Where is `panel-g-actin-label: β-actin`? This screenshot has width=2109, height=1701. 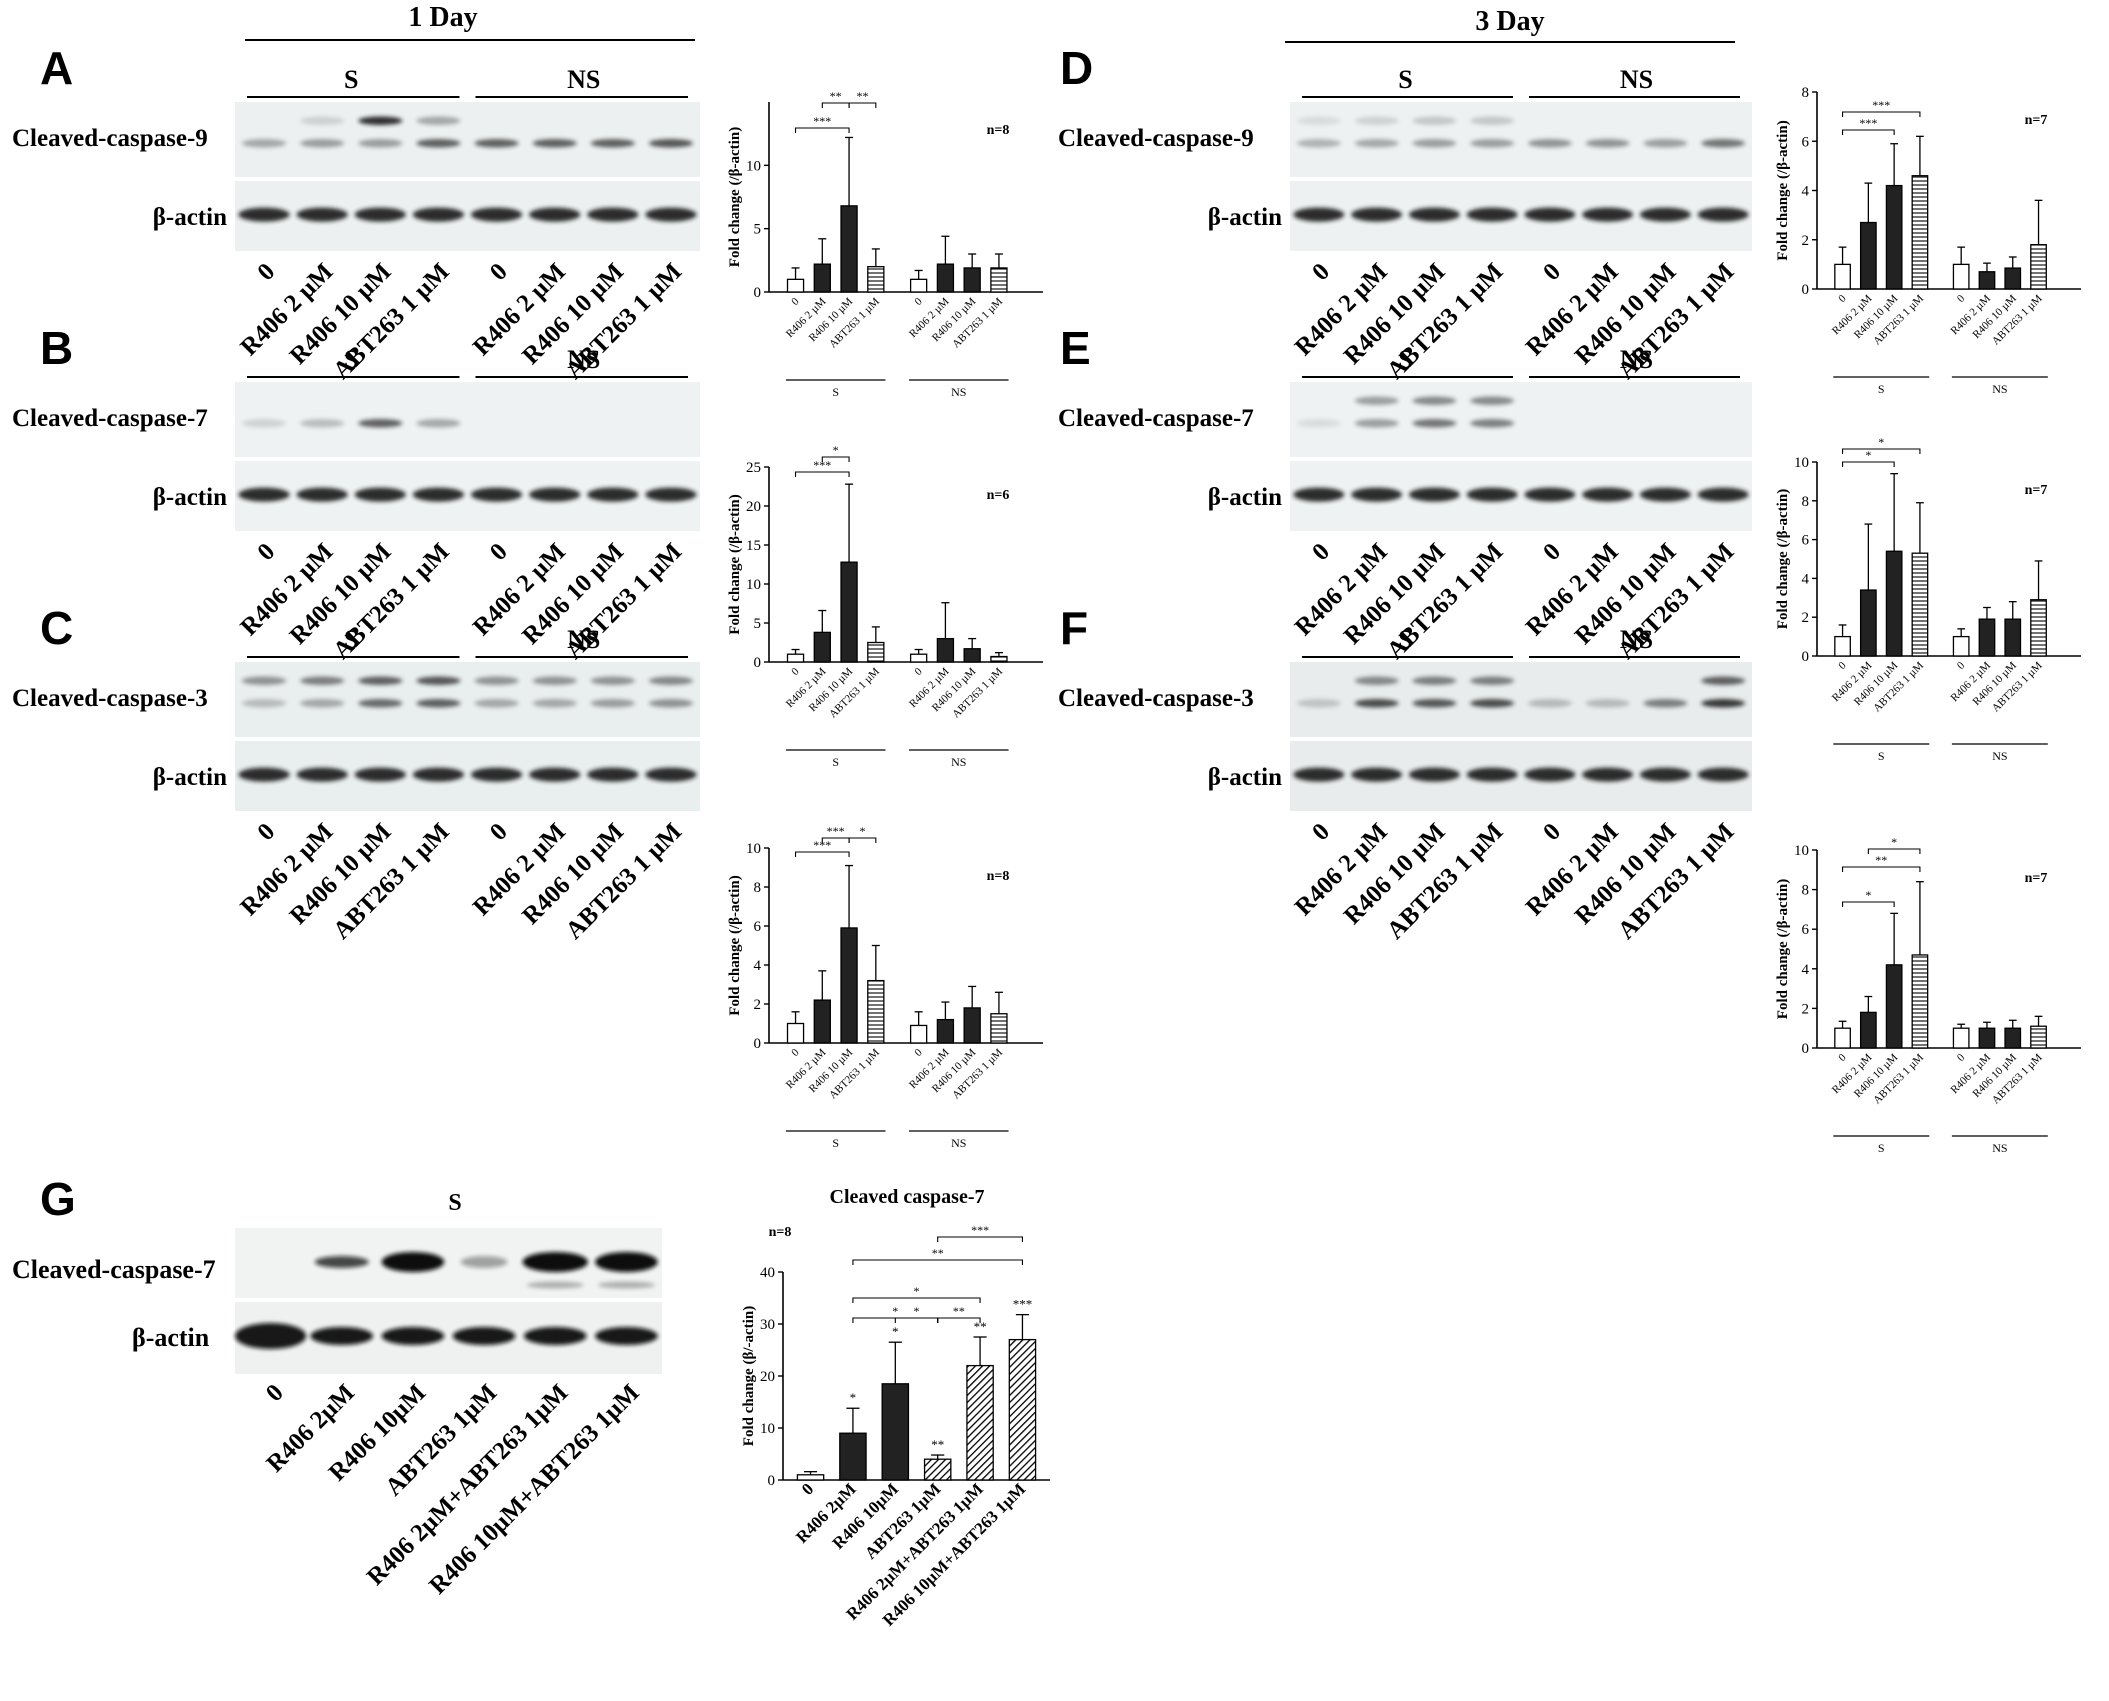
panel-g-actin-label: β-actin is located at coordinates (171, 1337).